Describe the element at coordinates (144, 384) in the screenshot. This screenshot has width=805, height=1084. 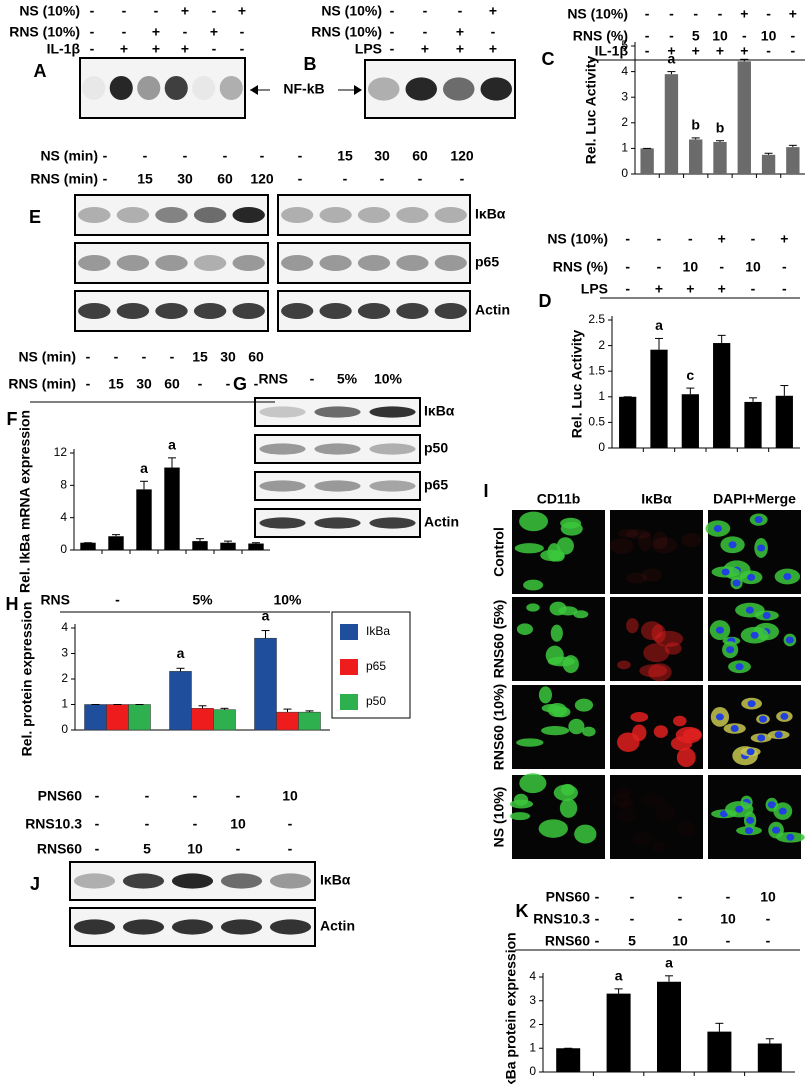
I see `condition-value: 30` at that location.